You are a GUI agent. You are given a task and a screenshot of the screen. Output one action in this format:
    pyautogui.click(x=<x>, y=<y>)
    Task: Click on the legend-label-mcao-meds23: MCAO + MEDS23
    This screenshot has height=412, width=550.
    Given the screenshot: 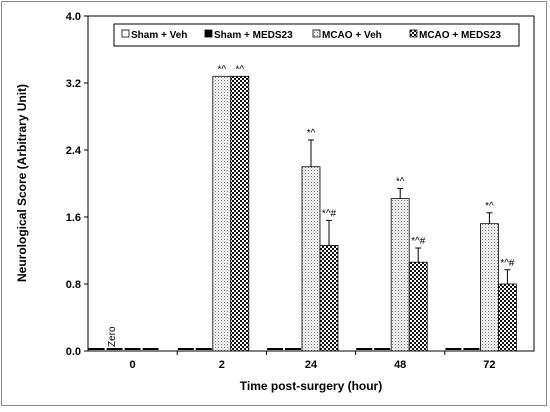 What is the action you would take?
    pyautogui.click(x=460, y=35)
    